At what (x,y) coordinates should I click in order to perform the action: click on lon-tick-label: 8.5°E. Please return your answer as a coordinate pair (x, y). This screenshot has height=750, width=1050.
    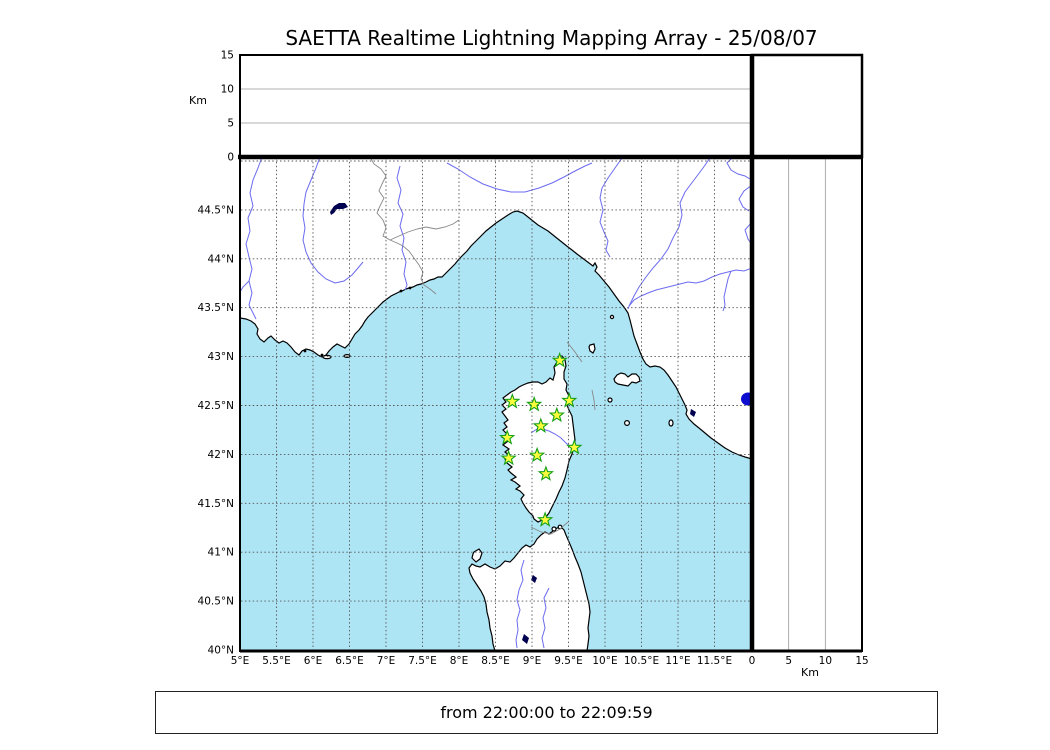
    Looking at the image, I should click on (495, 661).